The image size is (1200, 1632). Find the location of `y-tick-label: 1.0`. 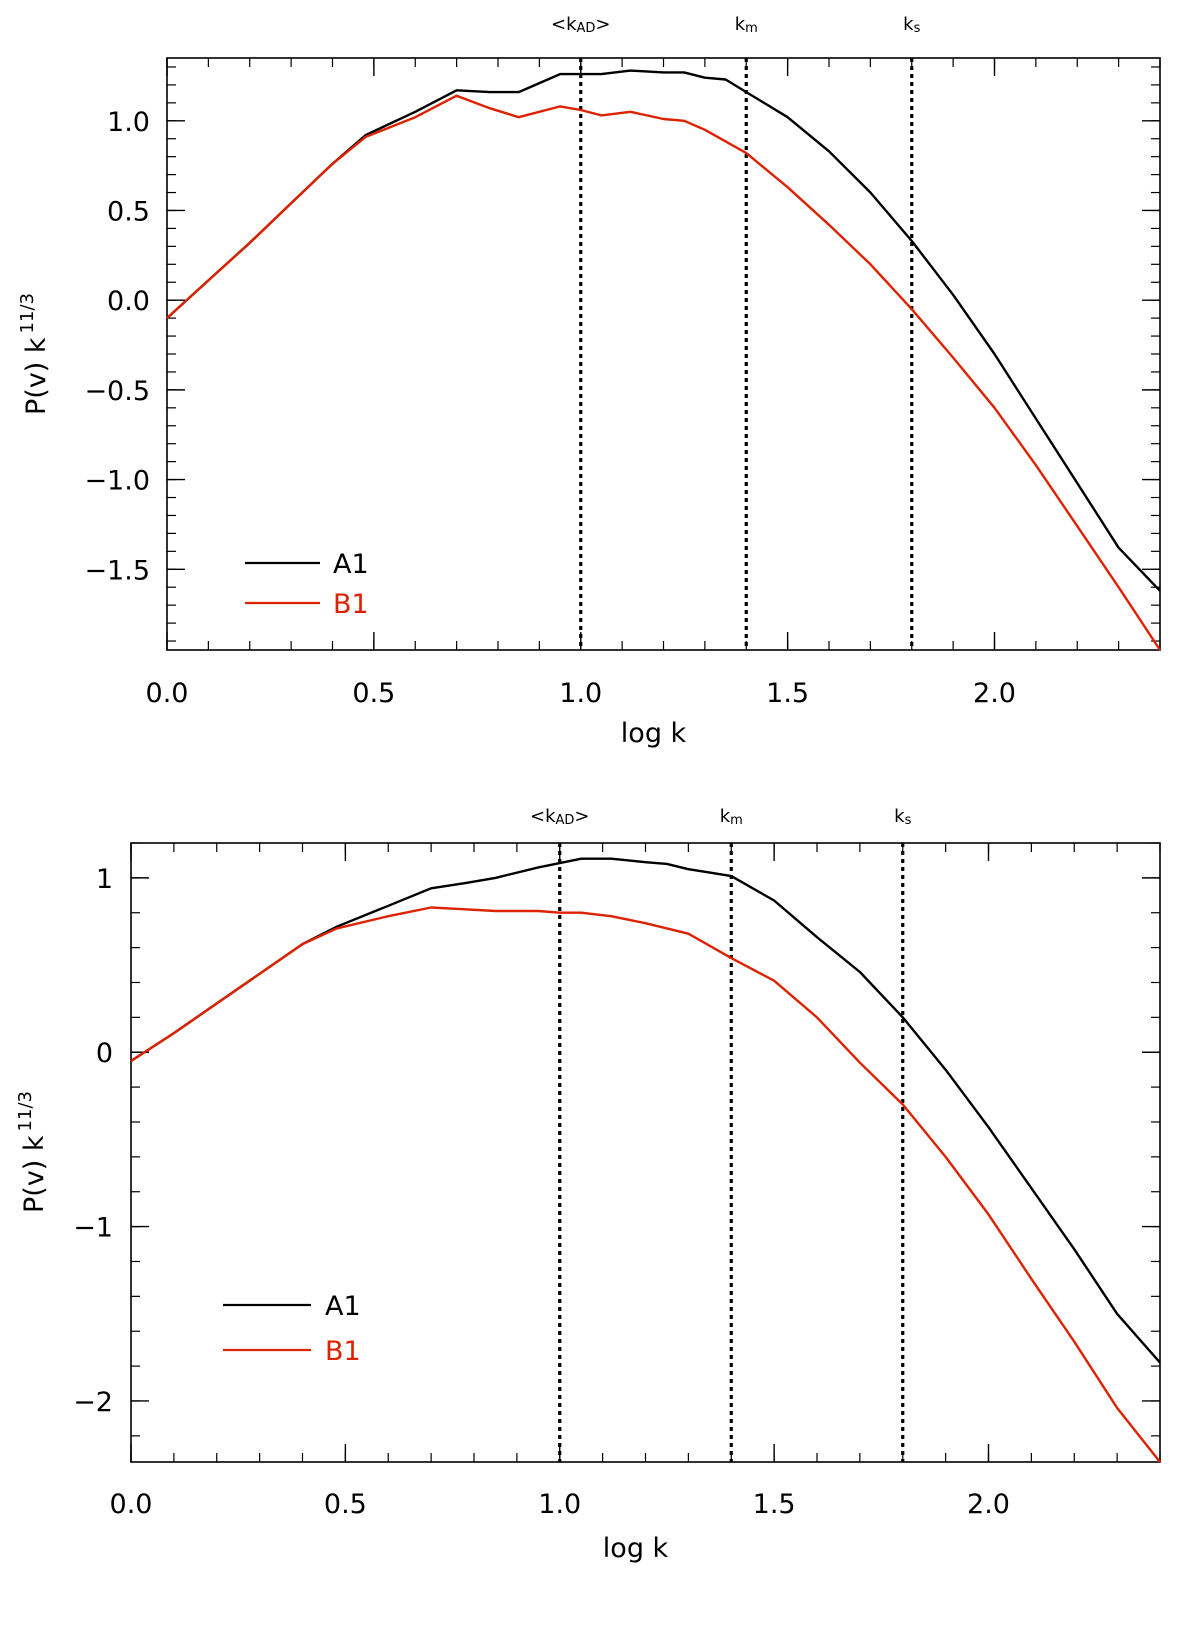

y-tick-label: 1.0 is located at coordinates (128, 122).